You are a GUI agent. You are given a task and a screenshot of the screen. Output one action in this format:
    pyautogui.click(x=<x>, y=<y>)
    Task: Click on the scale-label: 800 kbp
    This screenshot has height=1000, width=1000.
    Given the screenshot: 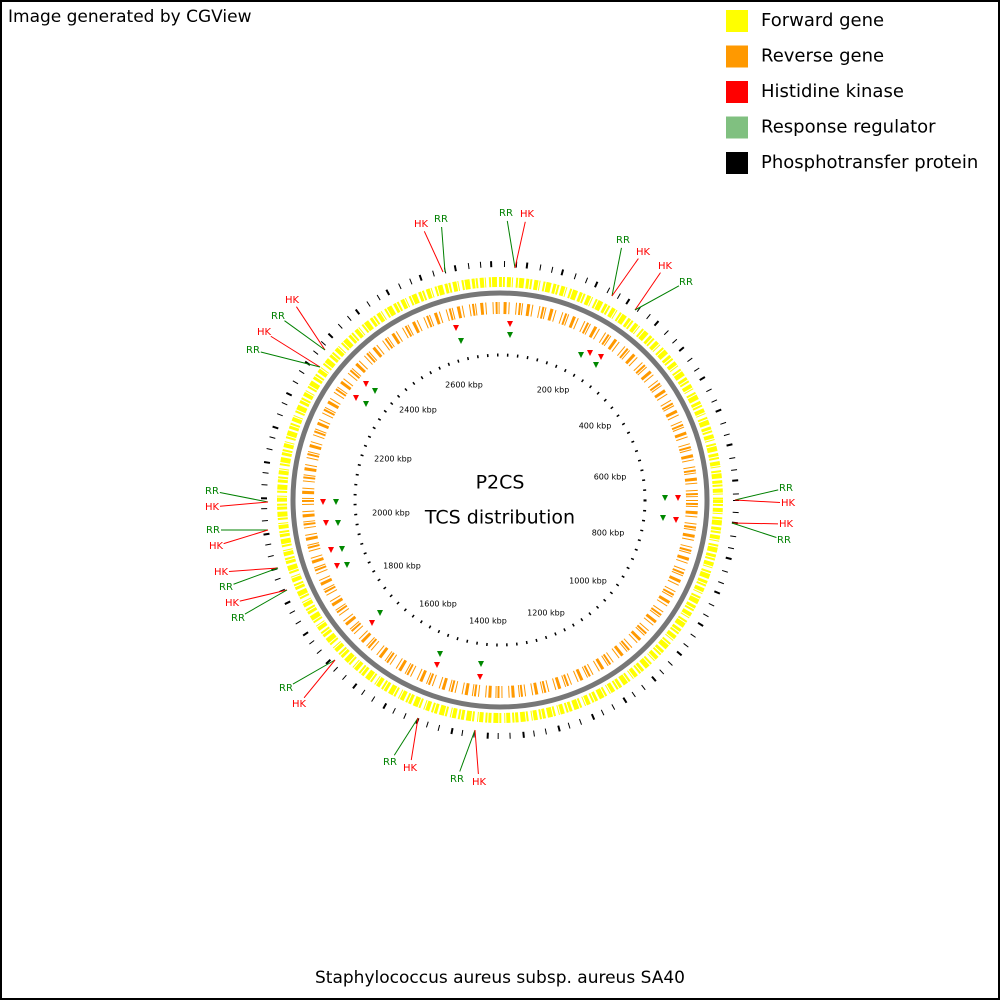 What is the action you would take?
    pyautogui.click(x=608, y=533)
    